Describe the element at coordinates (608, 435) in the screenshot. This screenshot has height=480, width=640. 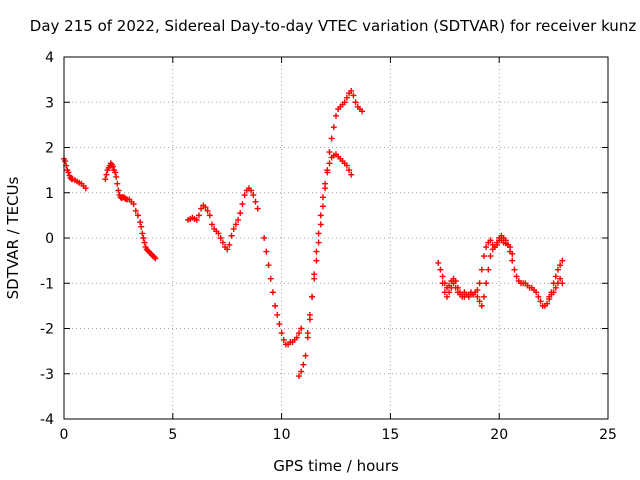
I see `x-tick-label: 25` at that location.